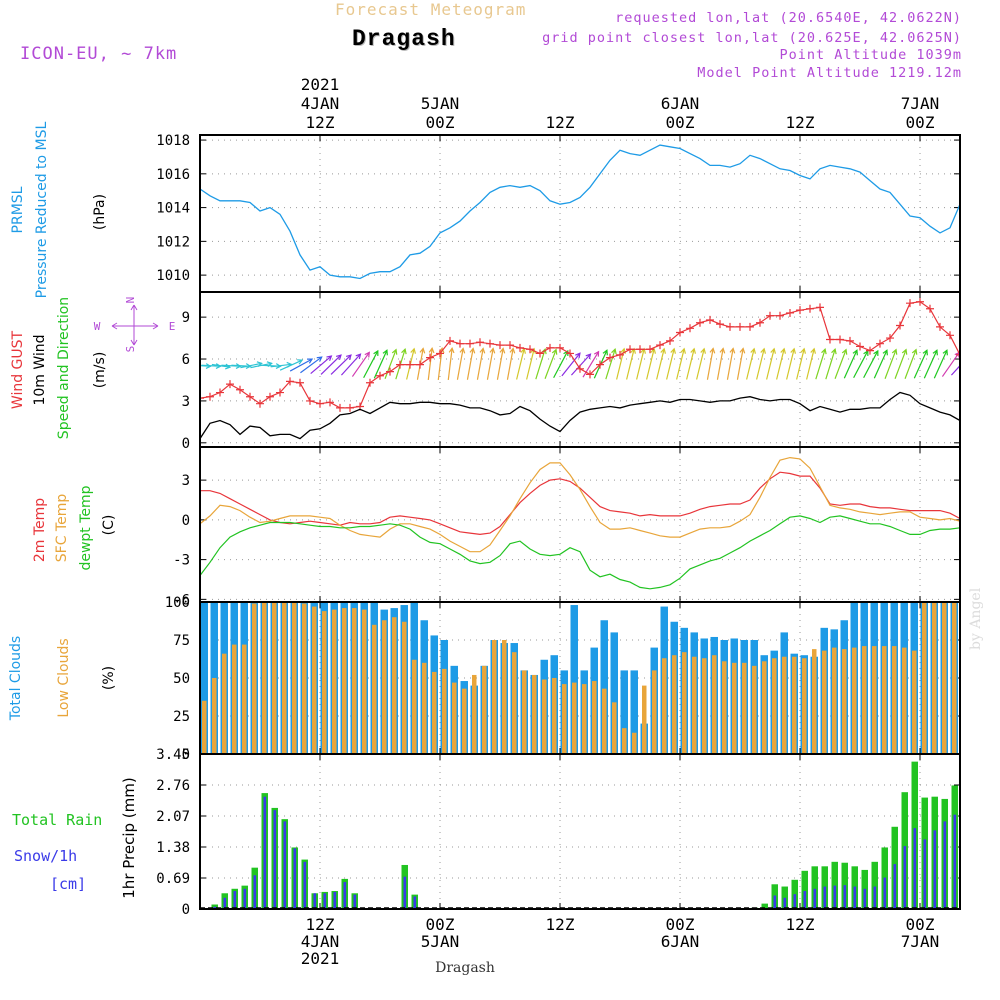 This screenshot has height=1000, width=1000. What do you see at coordinates (173, 879) in the screenshot?
I see `y-tick-label: 0.69` at bounding box center [173, 879].